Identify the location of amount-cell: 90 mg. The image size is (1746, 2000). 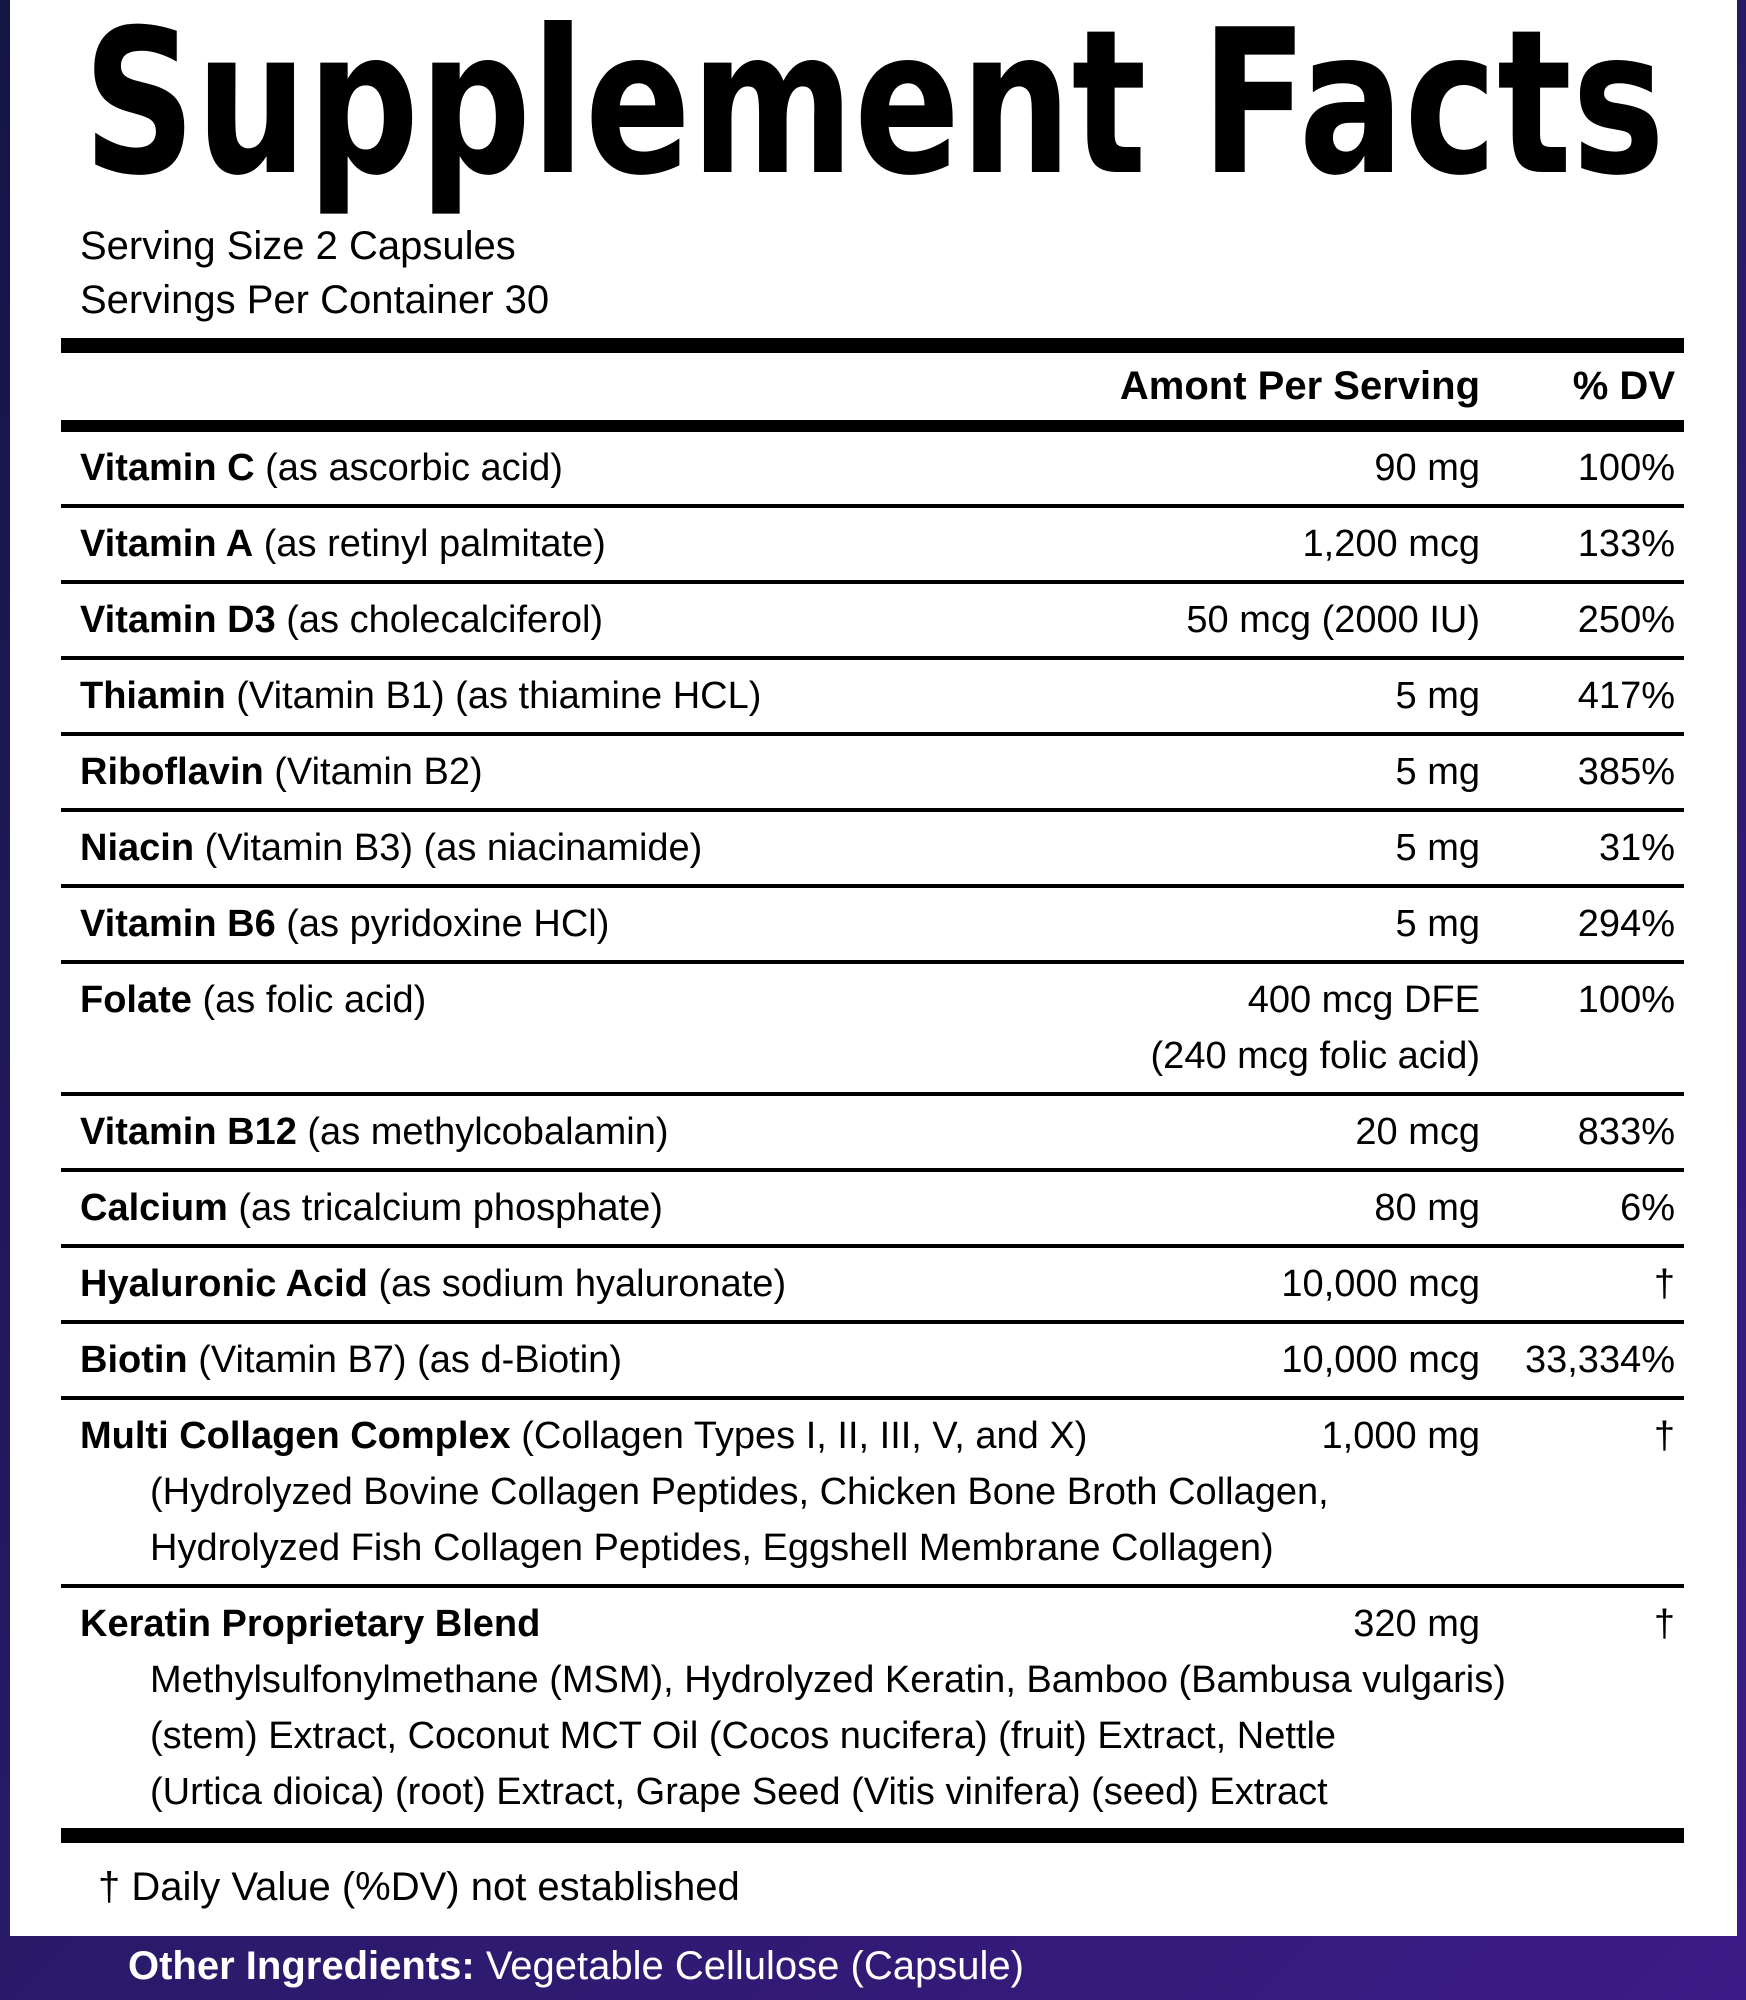
(1427, 468).